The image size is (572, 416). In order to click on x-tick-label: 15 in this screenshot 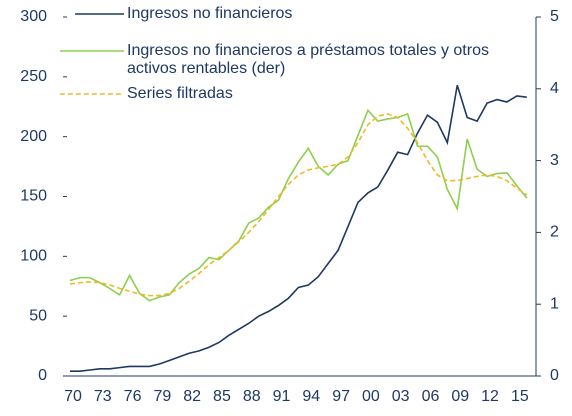, I will do `click(520, 396)`.